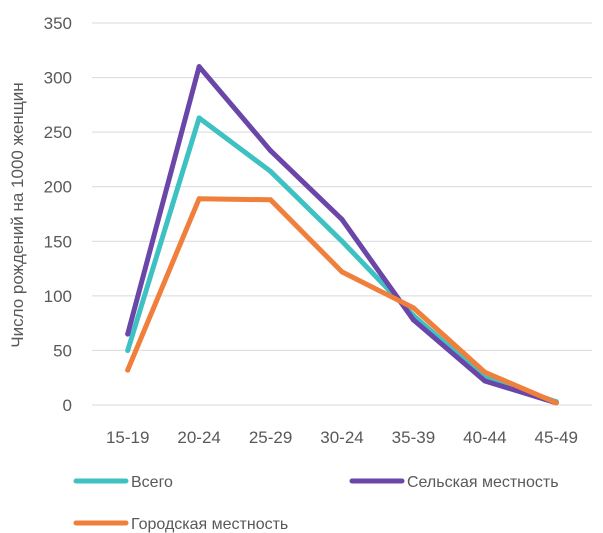 The image size is (603, 533). What do you see at coordinates (483, 482) in the screenshot?
I see `legend-label: Сельская местность` at bounding box center [483, 482].